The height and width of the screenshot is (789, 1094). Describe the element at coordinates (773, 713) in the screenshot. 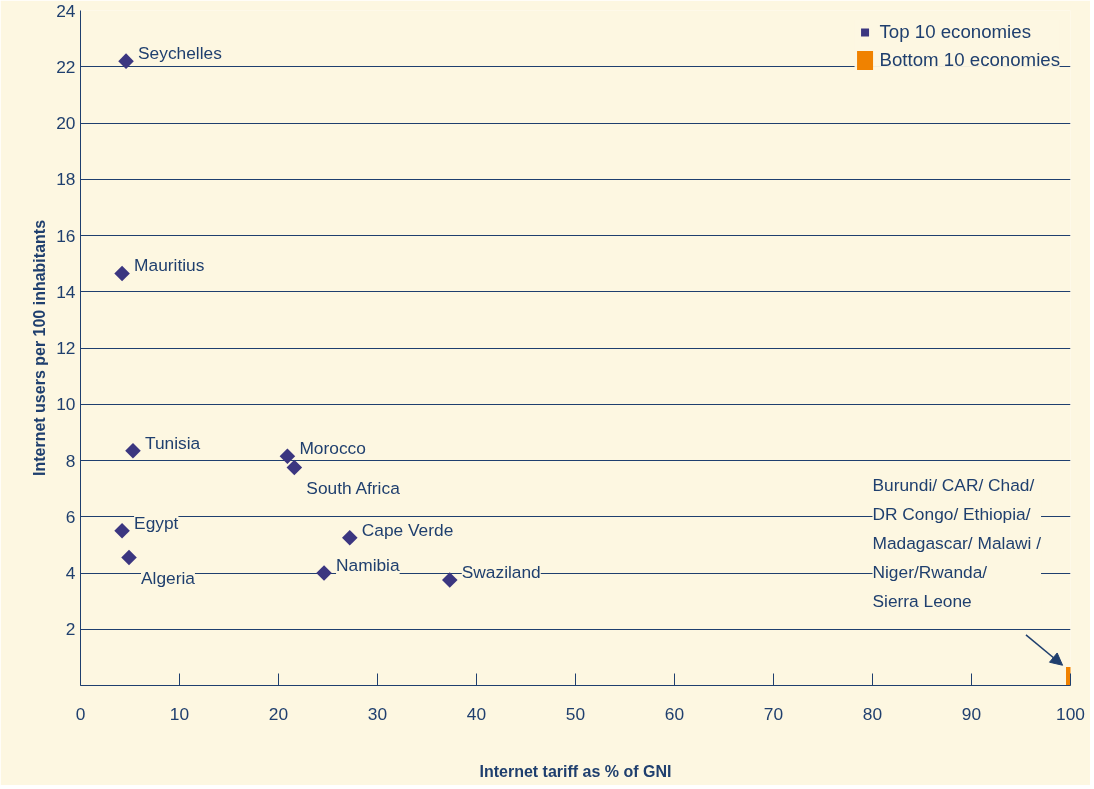

I see `x-tick-label: 70` at that location.